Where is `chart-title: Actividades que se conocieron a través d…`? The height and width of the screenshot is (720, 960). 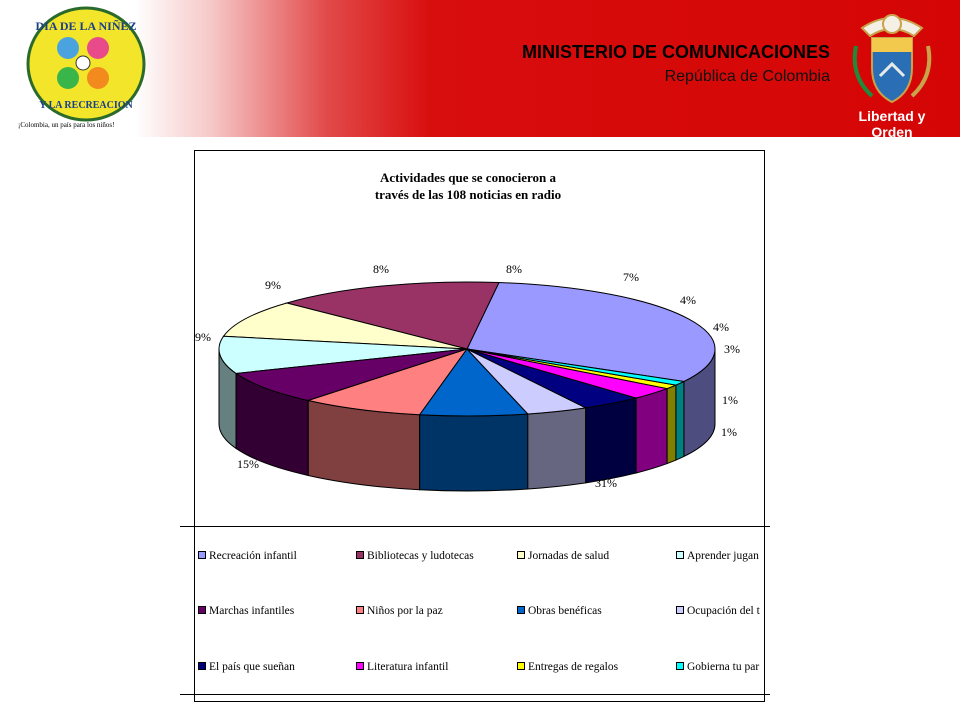 chart-title: Actividades que se conocieron a través d… is located at coordinates (468, 186).